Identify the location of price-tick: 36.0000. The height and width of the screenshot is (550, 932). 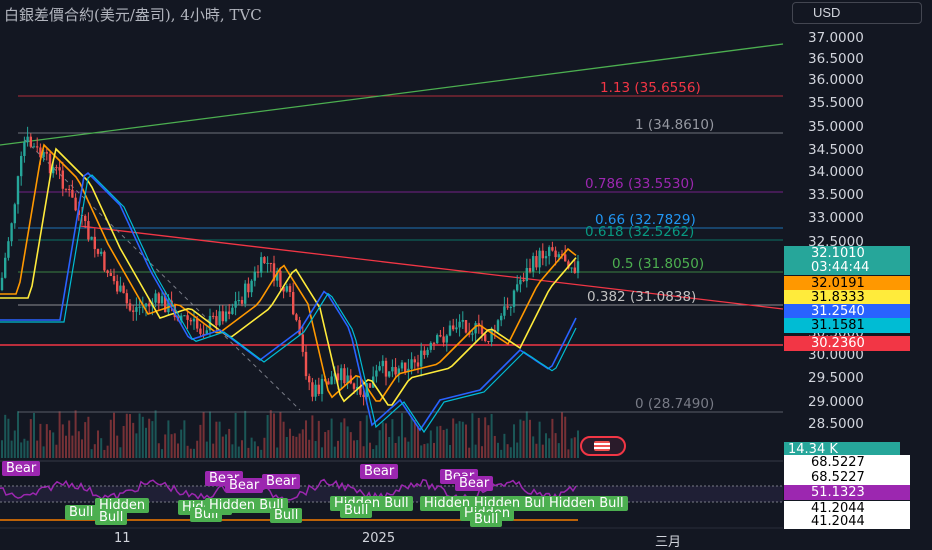
(836, 80).